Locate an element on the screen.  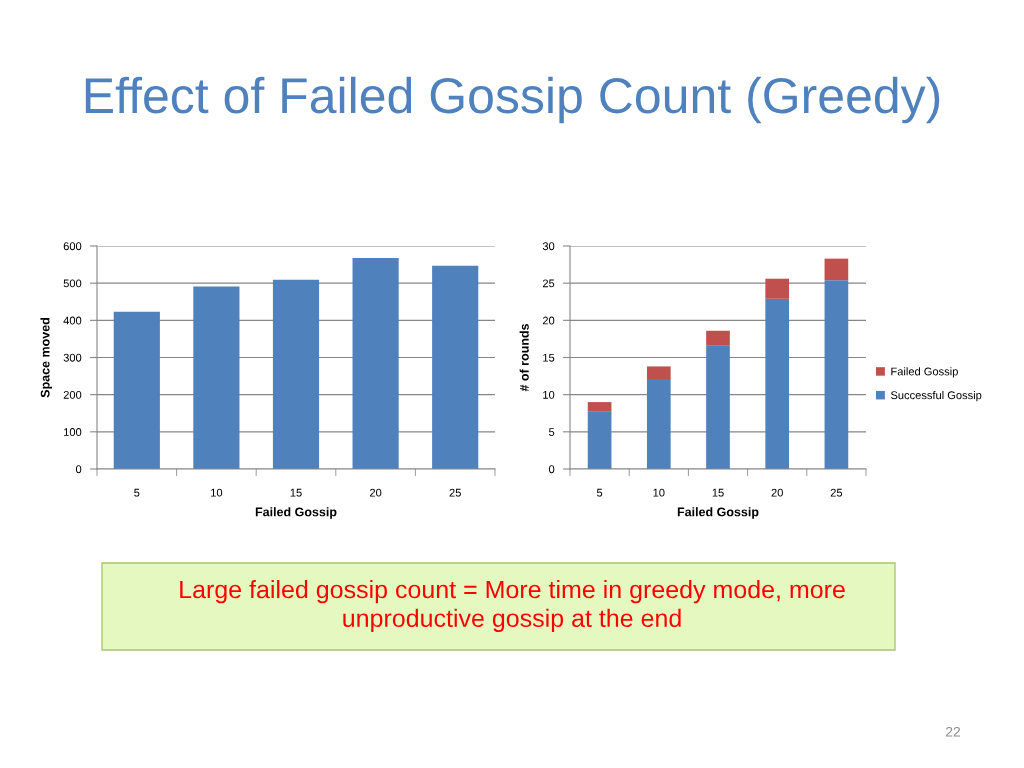
y-tick-label: 15 is located at coordinates (549, 357).